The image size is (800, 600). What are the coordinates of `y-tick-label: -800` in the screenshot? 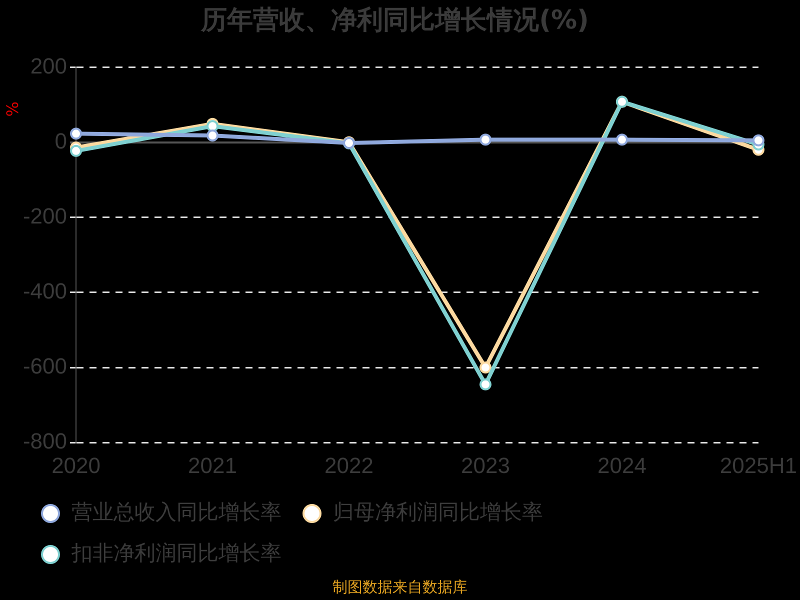 It's located at (45, 441).